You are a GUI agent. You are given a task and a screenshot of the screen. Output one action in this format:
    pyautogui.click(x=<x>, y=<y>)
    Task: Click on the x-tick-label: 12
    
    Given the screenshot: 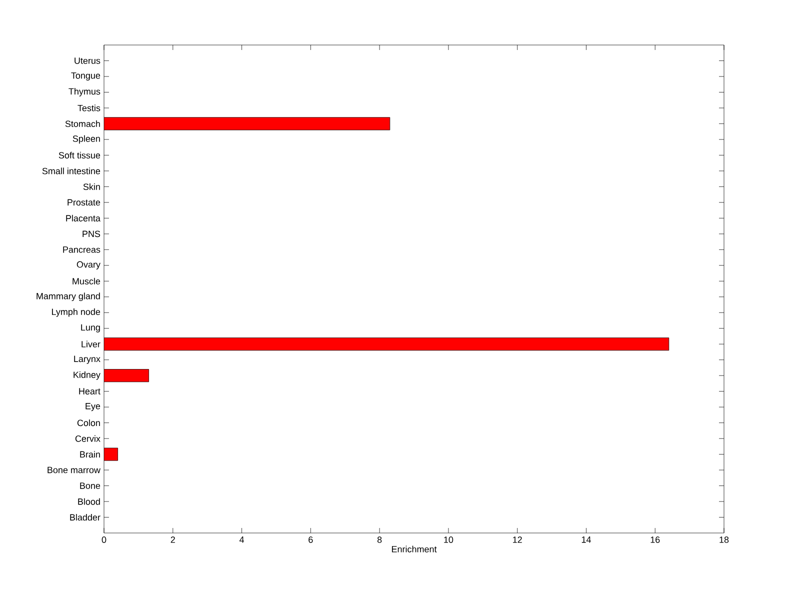 What is the action you would take?
    pyautogui.click(x=517, y=539)
    